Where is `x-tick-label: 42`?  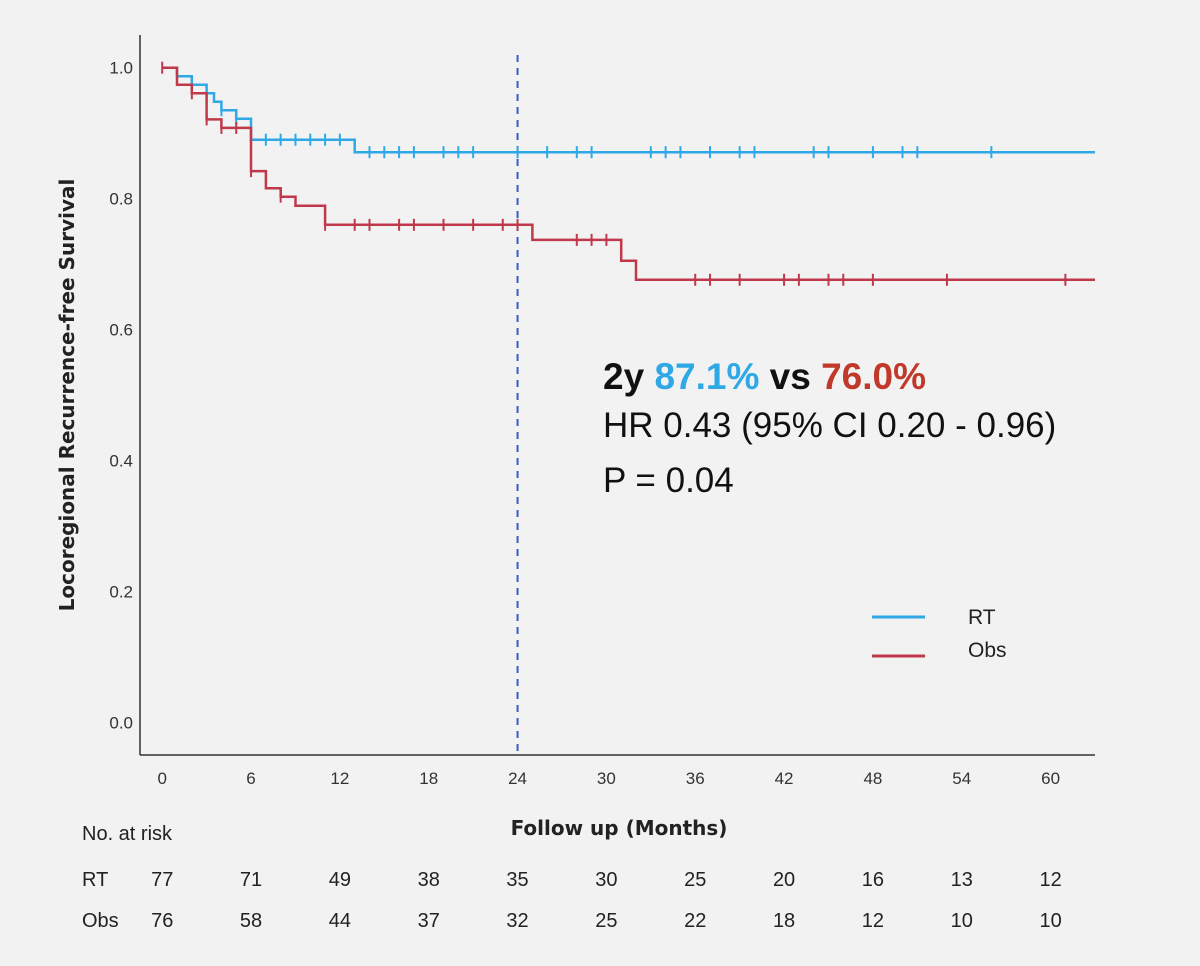
x-tick-label: 42 is located at coordinates (784, 778).